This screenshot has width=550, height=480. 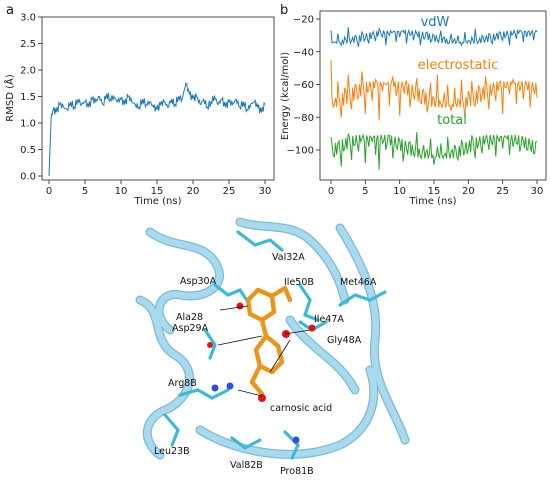 What do you see at coordinates (28, 71) in the screenshot?
I see `y-tick-label: 2.0` at bounding box center [28, 71].